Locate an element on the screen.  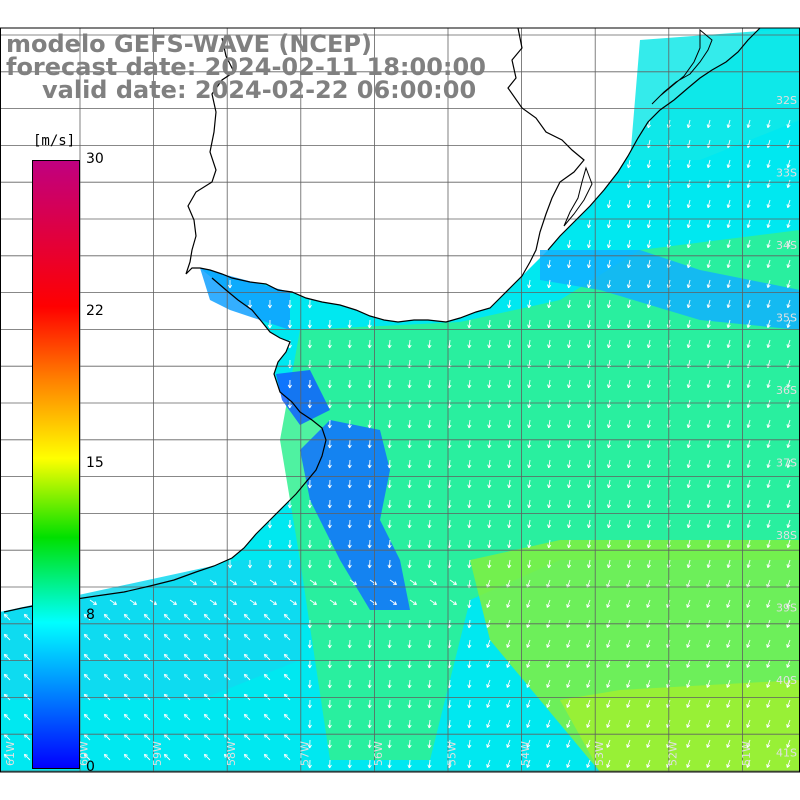
lagoon-patos is located at coordinates (682, 66).